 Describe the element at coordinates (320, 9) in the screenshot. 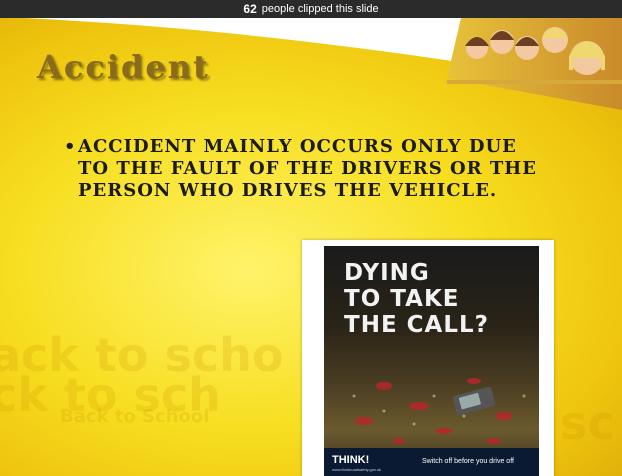

I see `clip-count-label: people clipped this slide` at that location.